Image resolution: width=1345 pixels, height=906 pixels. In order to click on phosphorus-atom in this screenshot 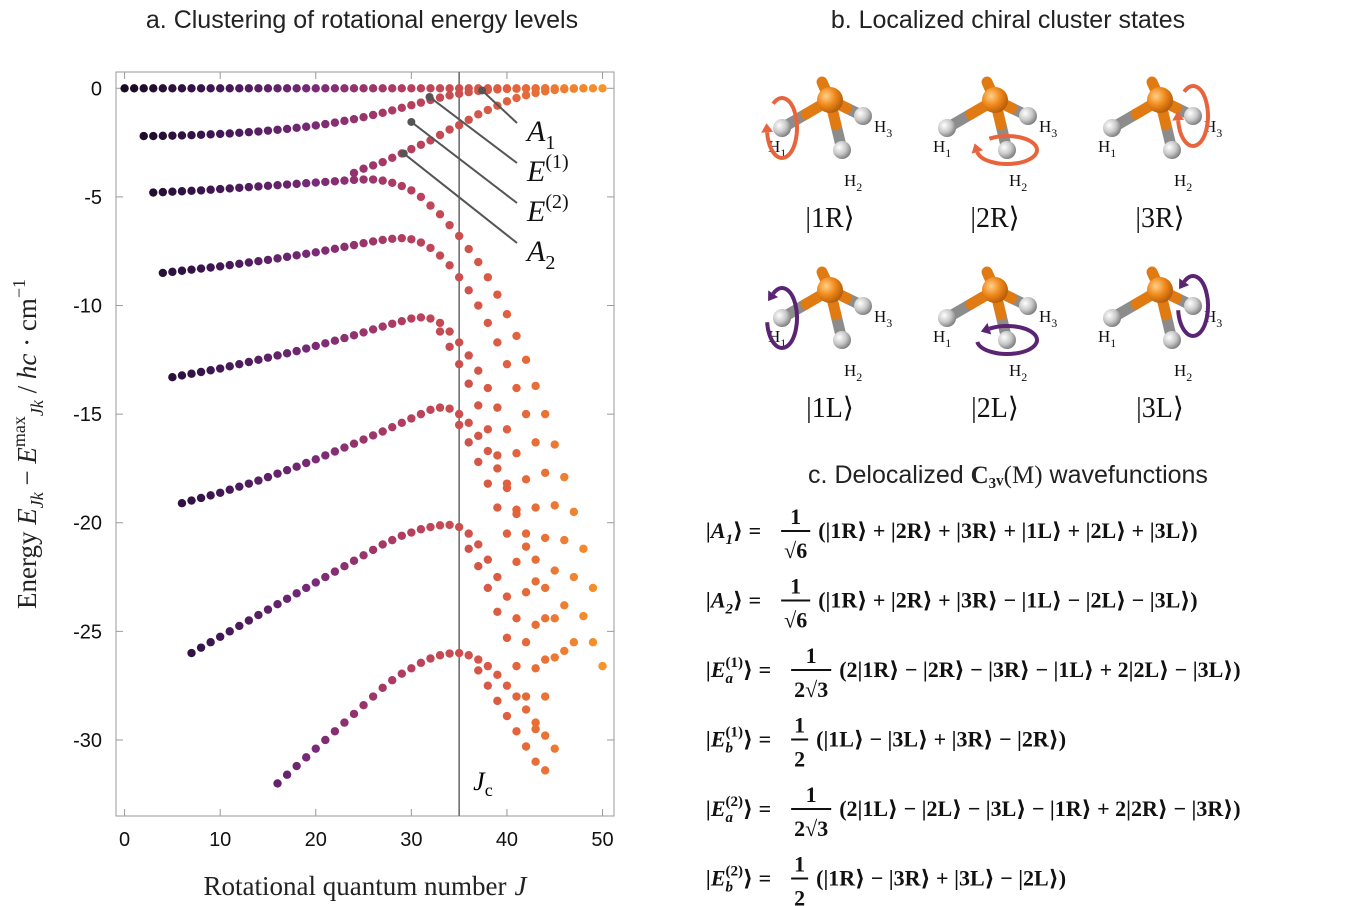, I will do `click(830, 290)`.